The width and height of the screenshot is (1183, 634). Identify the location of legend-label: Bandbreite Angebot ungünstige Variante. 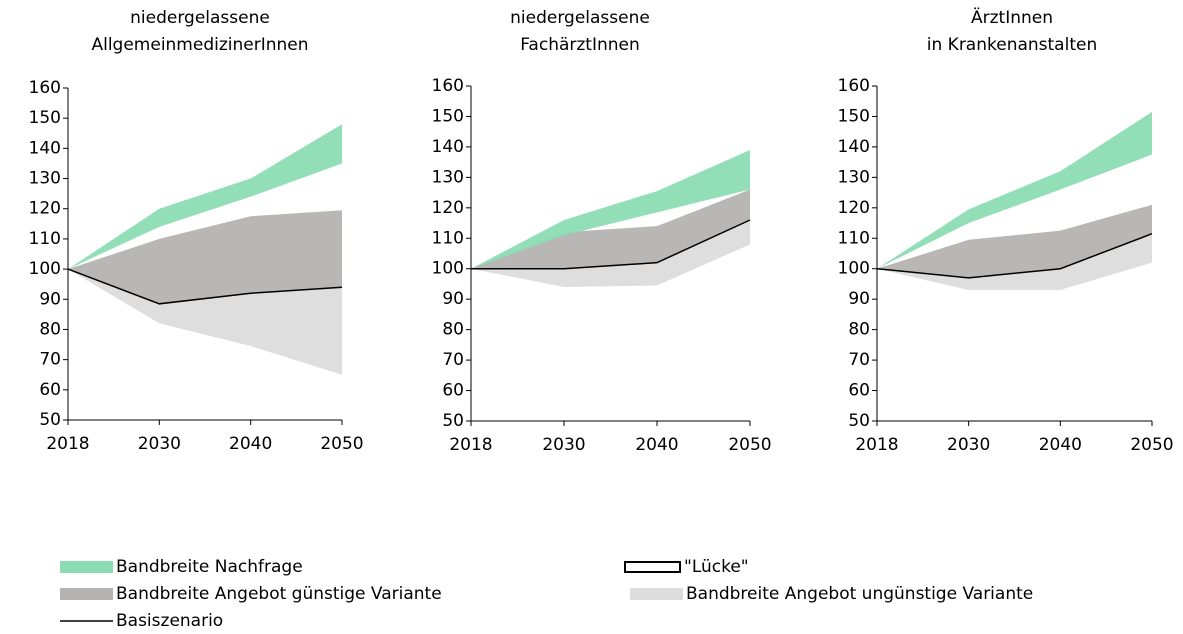
(859, 594).